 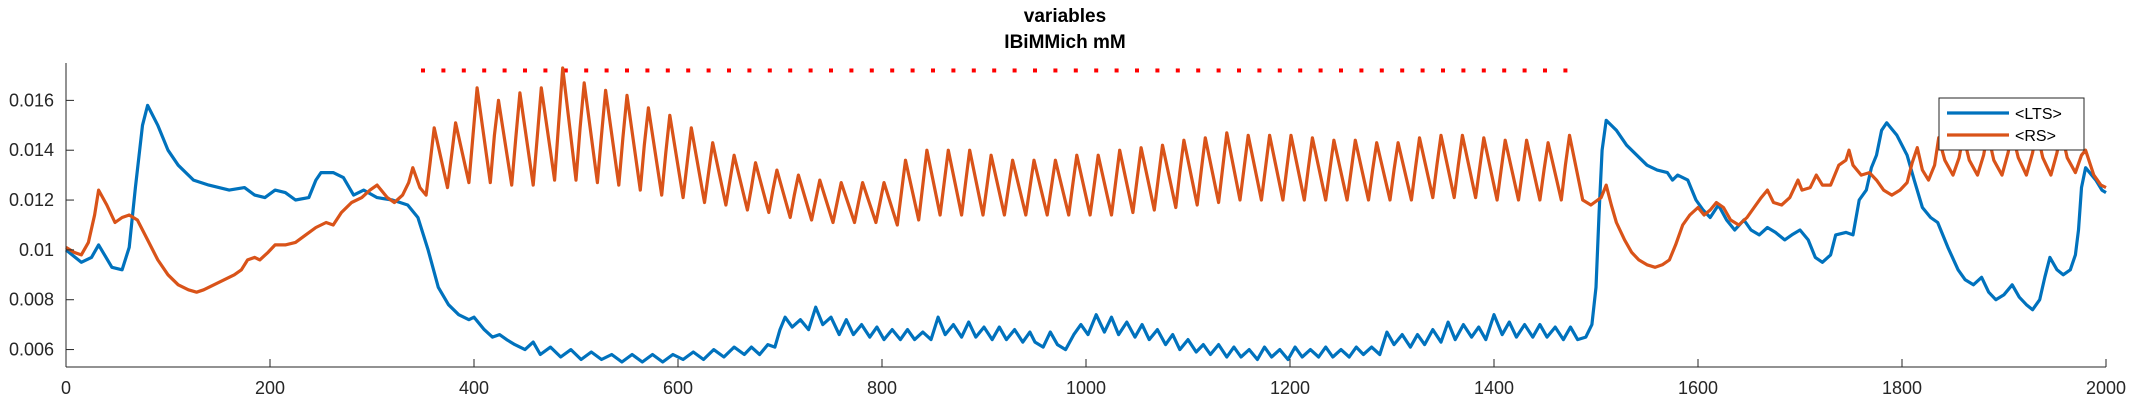 I want to click on x-tick-label: 1000, so click(x=1086, y=388).